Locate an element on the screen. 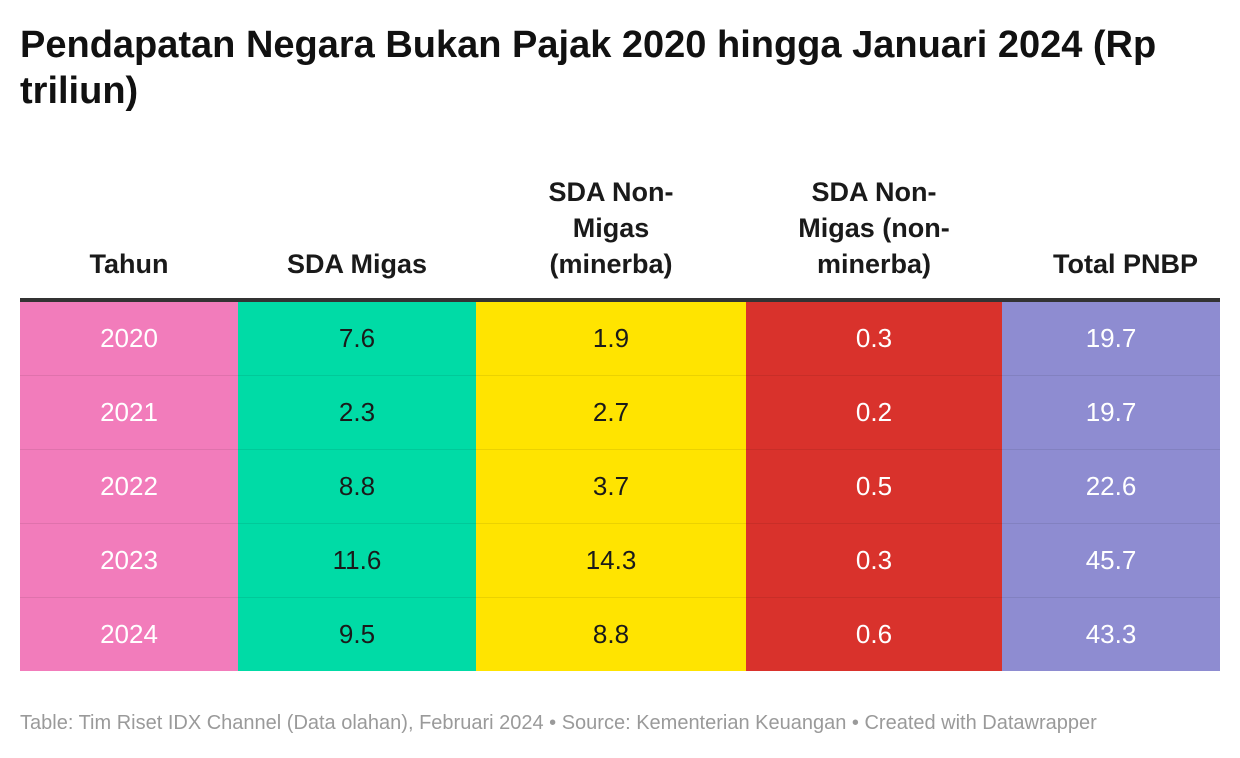  column-header-total-pnbp: Total PNBP is located at coordinates (1111, 235).